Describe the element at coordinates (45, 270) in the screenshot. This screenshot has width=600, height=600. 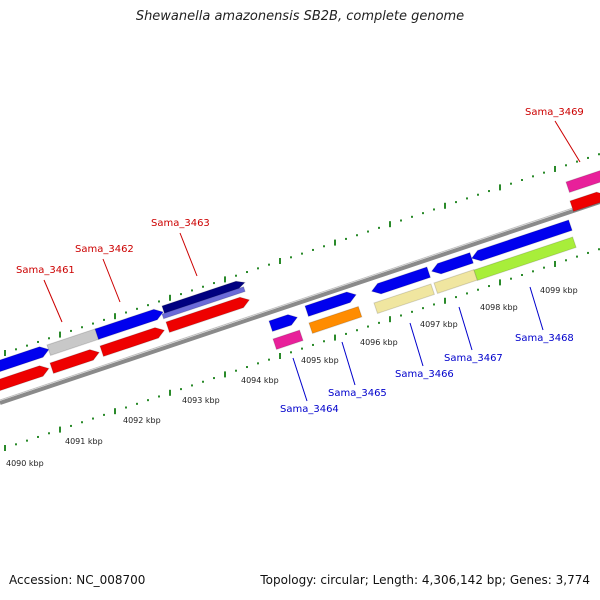
I see `gene-label: Sama_3461` at that location.